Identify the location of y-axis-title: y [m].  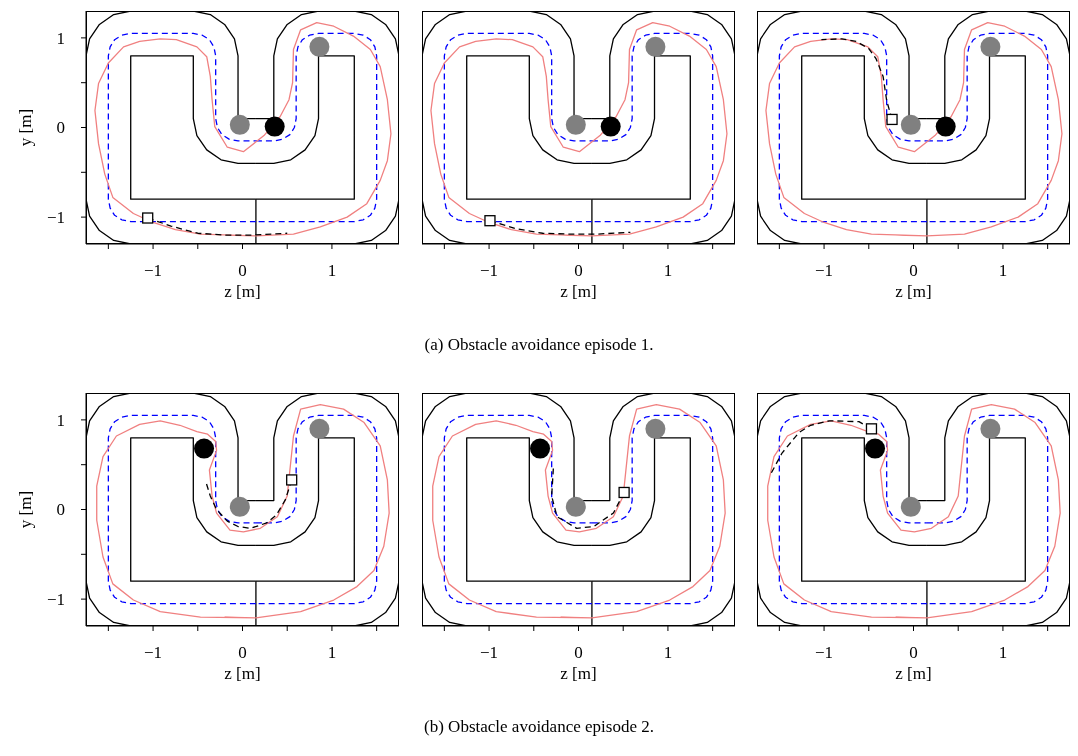
(25, 510).